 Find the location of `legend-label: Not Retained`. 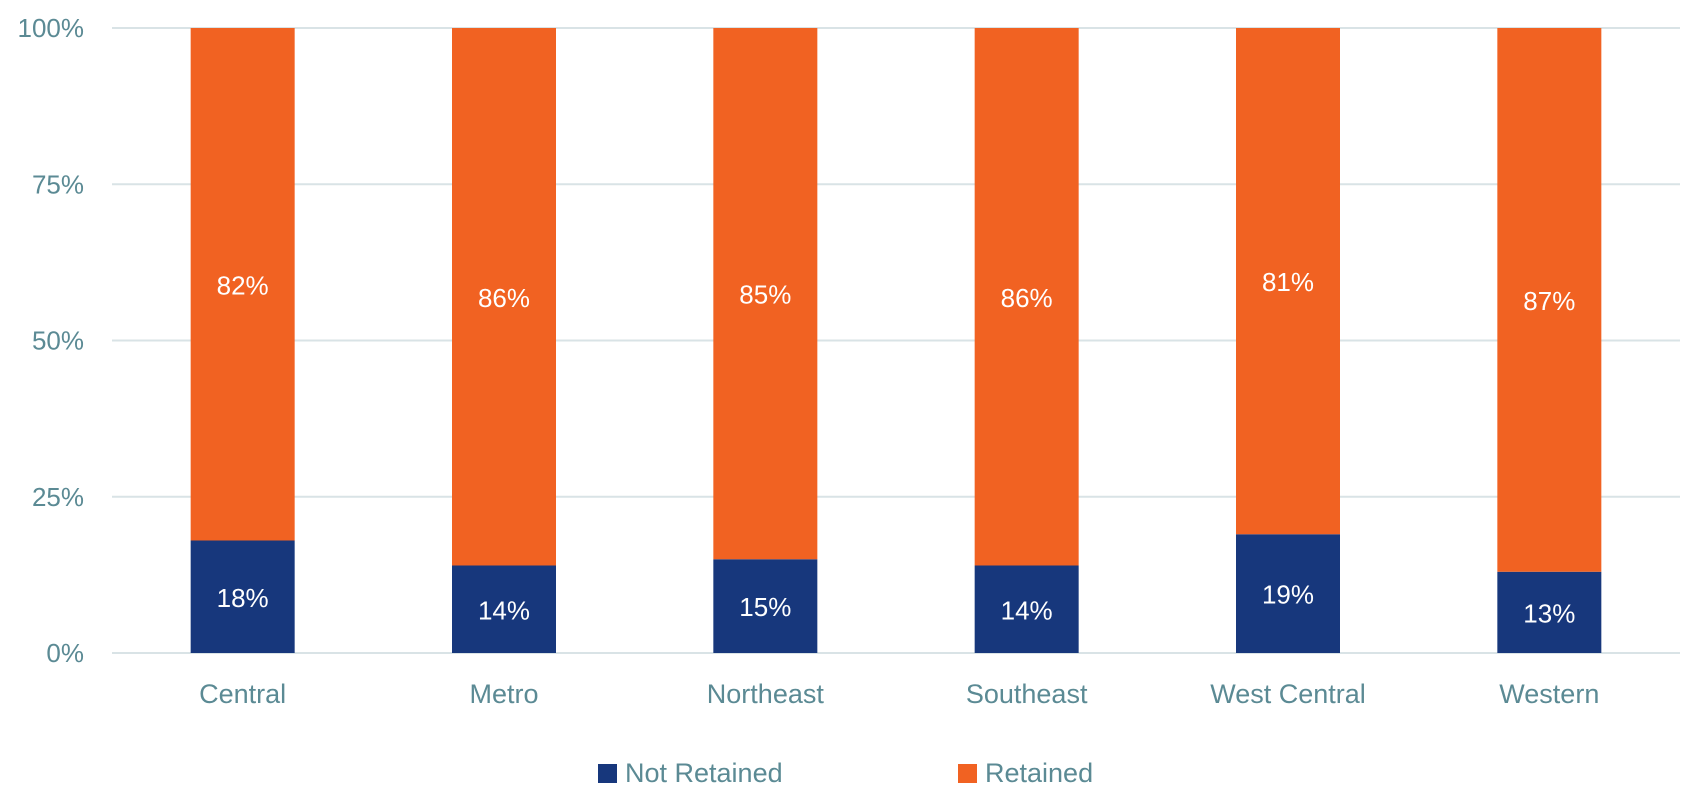

legend-label: Not Retained is located at coordinates (704, 773).